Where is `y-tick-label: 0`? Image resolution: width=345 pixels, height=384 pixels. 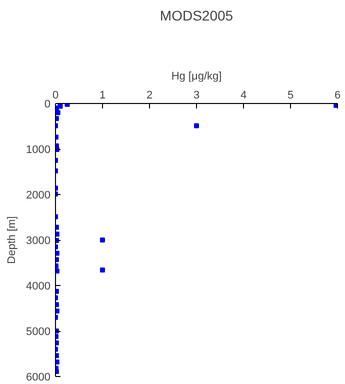
y-tick-label: 0 is located at coordinates (47, 104).